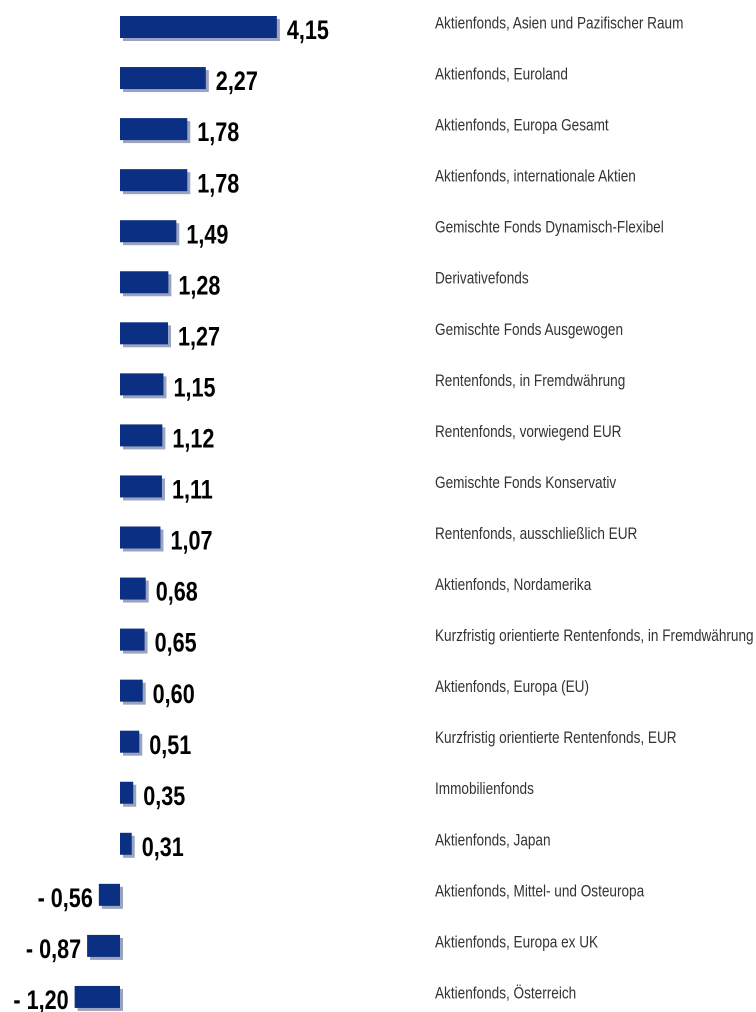 The width and height of the screenshot is (756, 1012). Describe the element at coordinates (176, 644) in the screenshot. I see `value-label: 0,65` at that location.